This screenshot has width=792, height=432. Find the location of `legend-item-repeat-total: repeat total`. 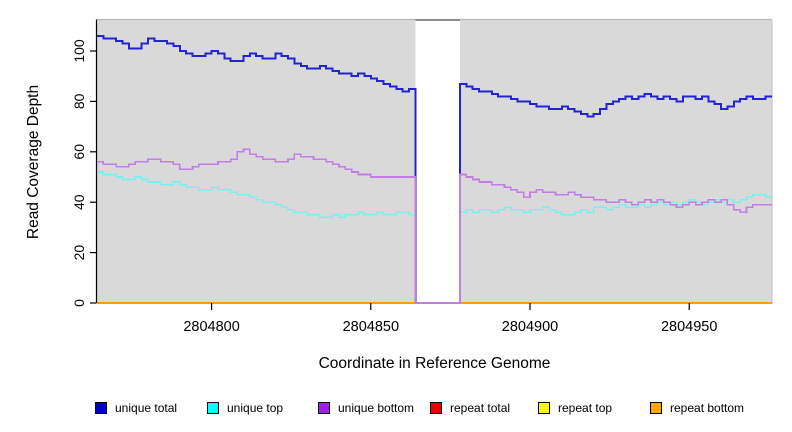

legend-item-repeat-total: repeat total is located at coordinates (470, 408).